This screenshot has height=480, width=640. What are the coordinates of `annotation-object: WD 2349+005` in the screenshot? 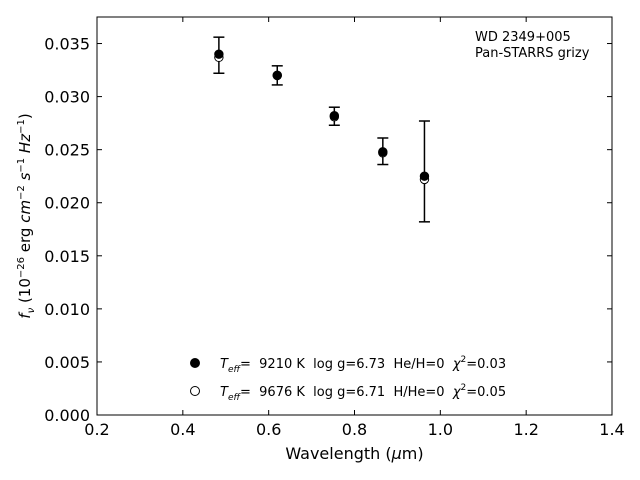 It's located at (523, 37).